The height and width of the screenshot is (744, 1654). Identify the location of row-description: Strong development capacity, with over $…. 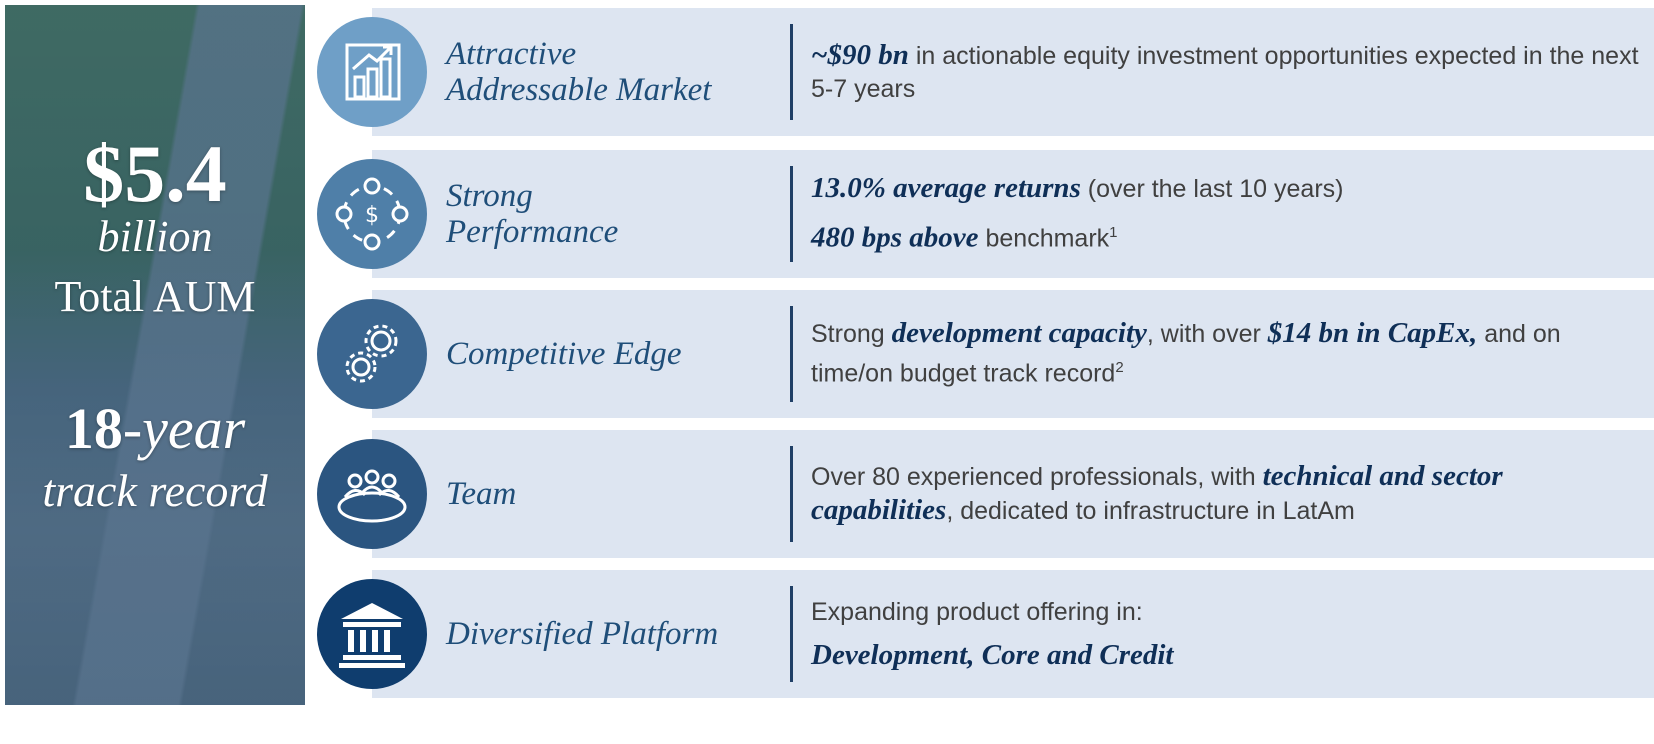
(1226, 354).